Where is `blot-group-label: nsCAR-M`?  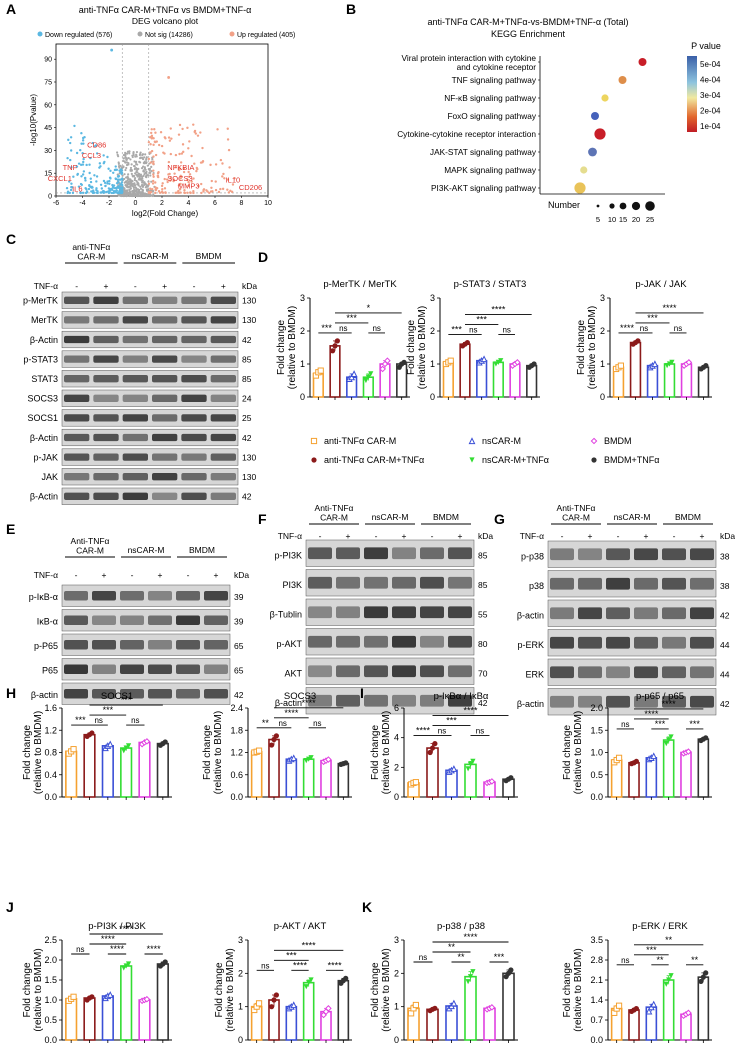
blot-group-label: nsCAR-M is located at coordinates (632, 517).